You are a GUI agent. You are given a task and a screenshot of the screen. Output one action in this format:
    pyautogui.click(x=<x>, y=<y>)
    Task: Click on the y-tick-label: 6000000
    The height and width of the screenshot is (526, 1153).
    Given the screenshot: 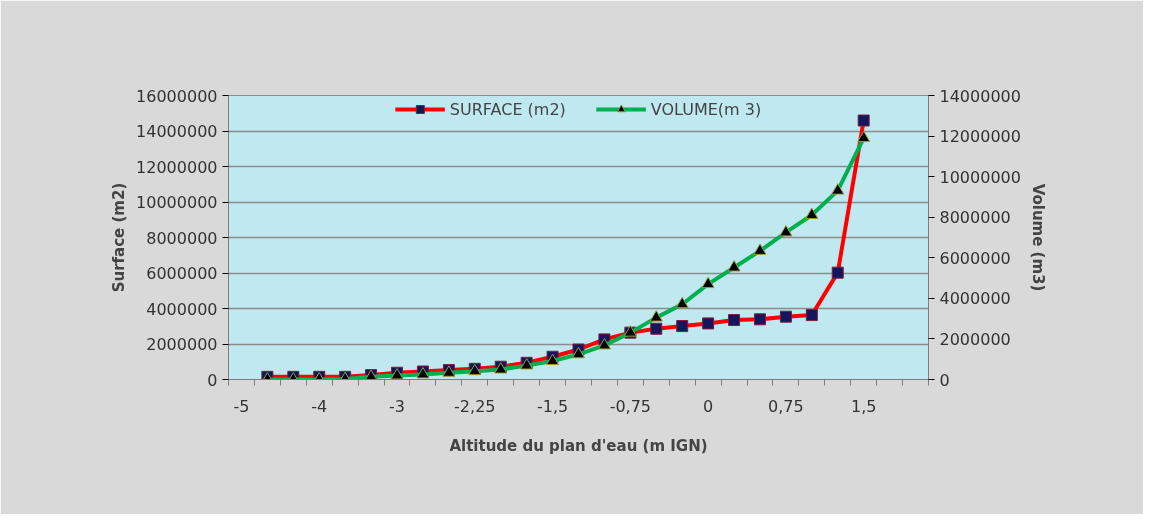 What is the action you would take?
    pyautogui.click(x=182, y=273)
    